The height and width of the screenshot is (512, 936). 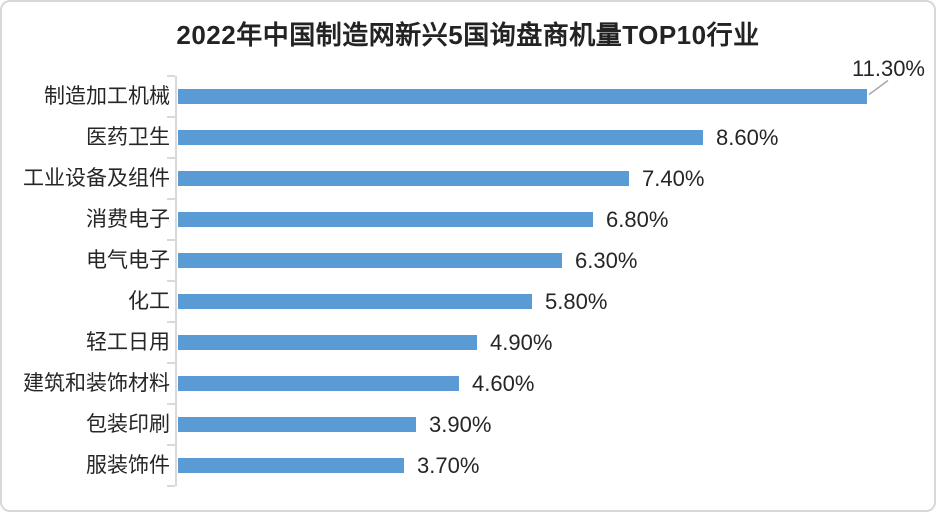 I want to click on value-label: 3.70%, so click(x=448, y=465).